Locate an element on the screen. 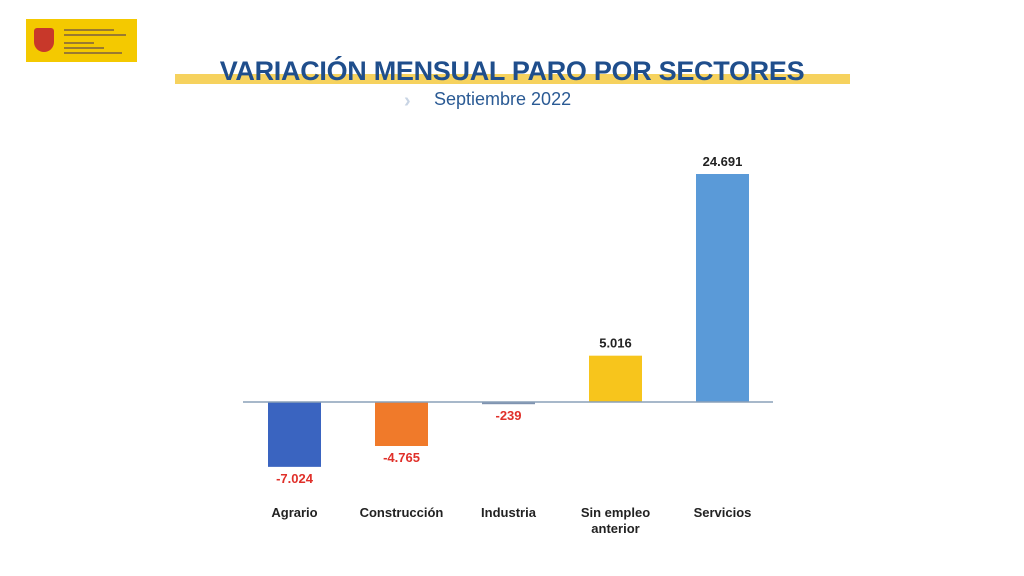 This screenshot has width=1024, height=576. category-label-3: Sin empleo anterior is located at coordinates (615, 520).